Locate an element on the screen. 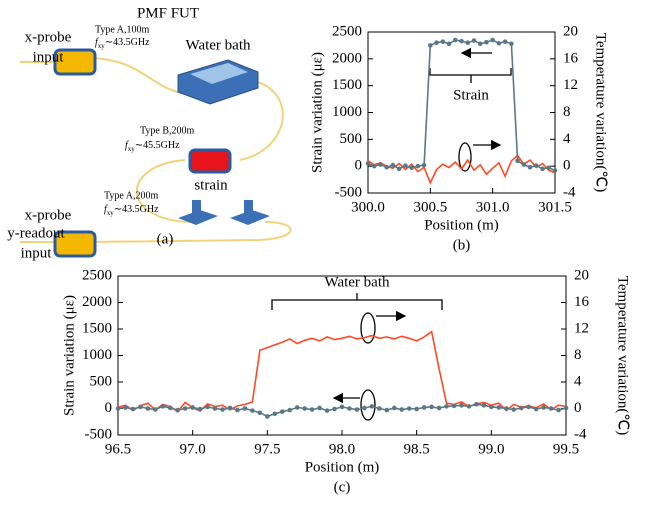 This screenshot has width=646, height=515. y2-tick-label: 0 is located at coordinates (578, 408).